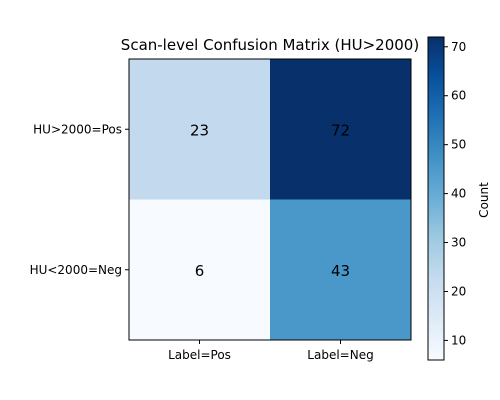  What do you see at coordinates (436, 198) in the screenshot?
I see `colorbar` at bounding box center [436, 198].